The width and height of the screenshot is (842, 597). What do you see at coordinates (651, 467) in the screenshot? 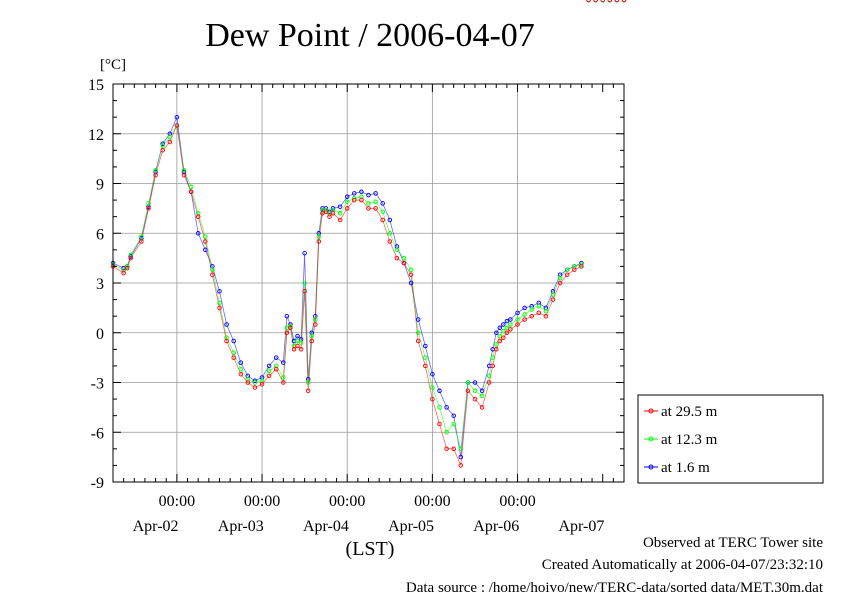
I see `legend-swatch-marker` at bounding box center [651, 467].